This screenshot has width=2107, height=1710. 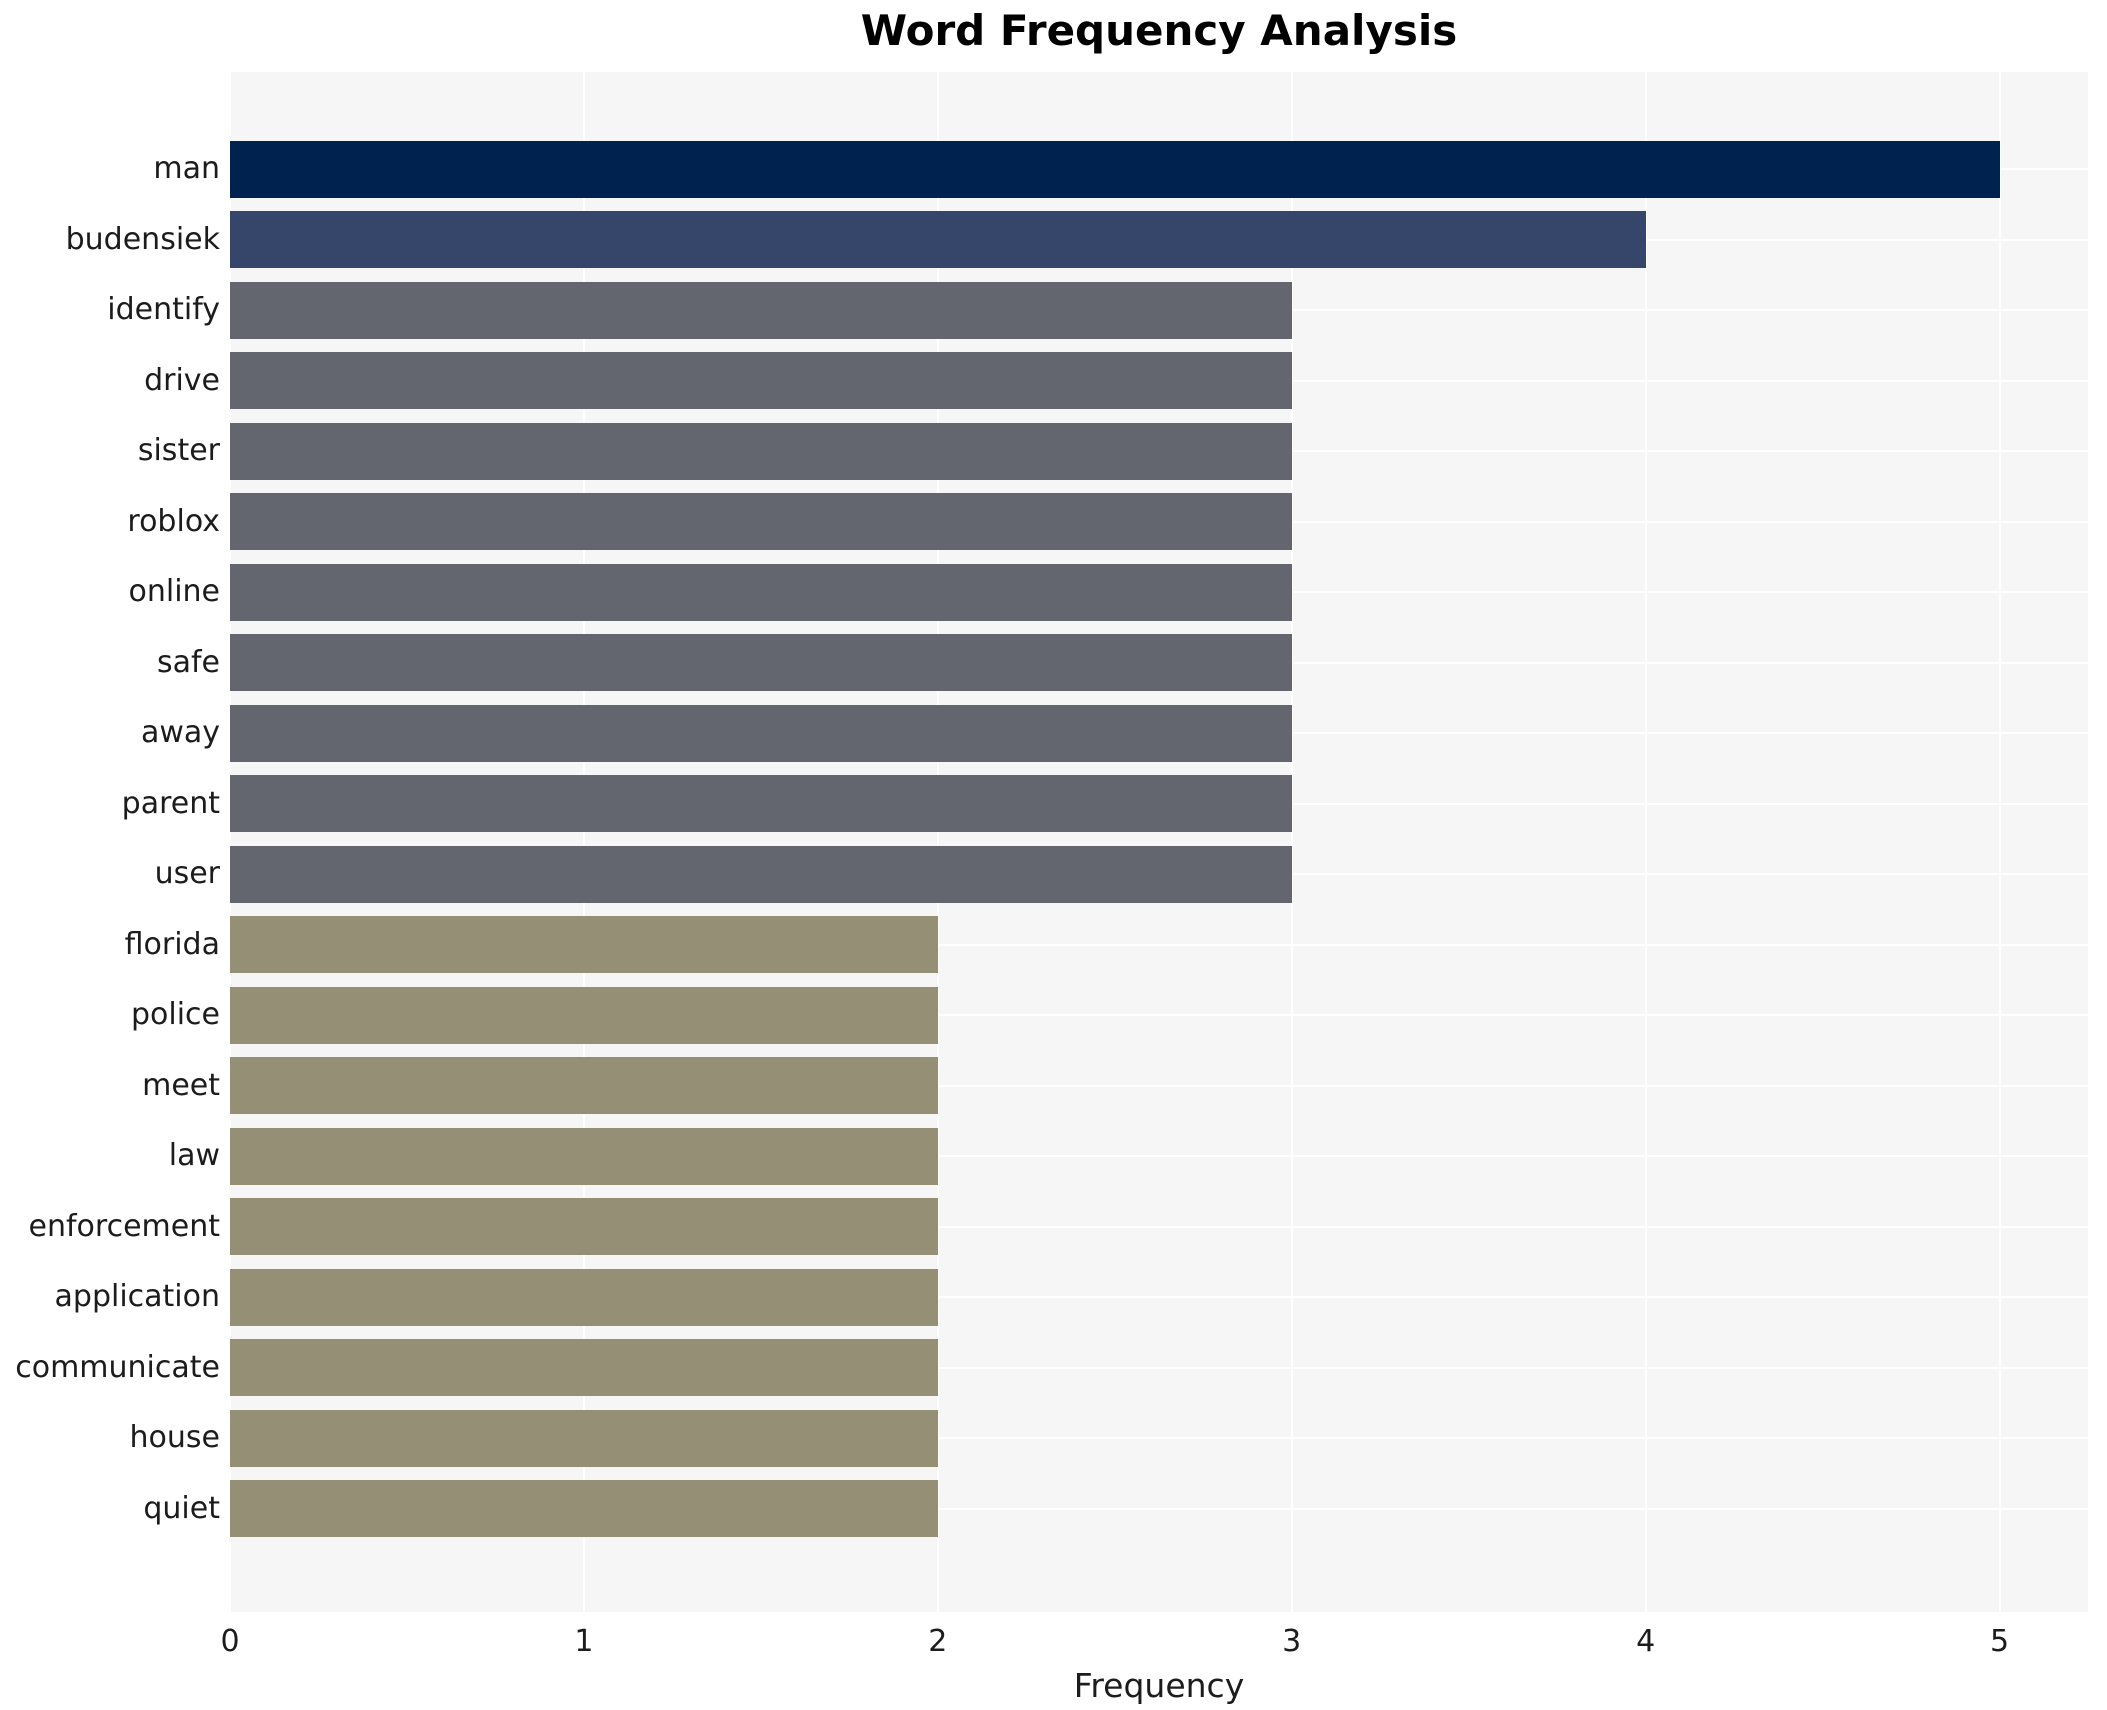 I want to click on y-axis-category-label: safe, so click(x=188, y=662).